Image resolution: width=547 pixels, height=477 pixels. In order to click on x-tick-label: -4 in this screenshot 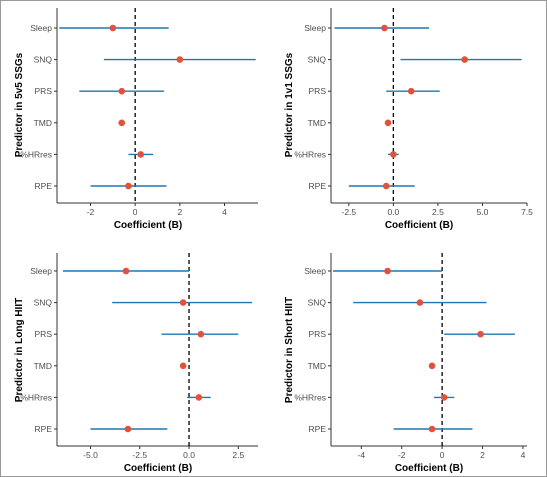, I will do `click(362, 455)`.